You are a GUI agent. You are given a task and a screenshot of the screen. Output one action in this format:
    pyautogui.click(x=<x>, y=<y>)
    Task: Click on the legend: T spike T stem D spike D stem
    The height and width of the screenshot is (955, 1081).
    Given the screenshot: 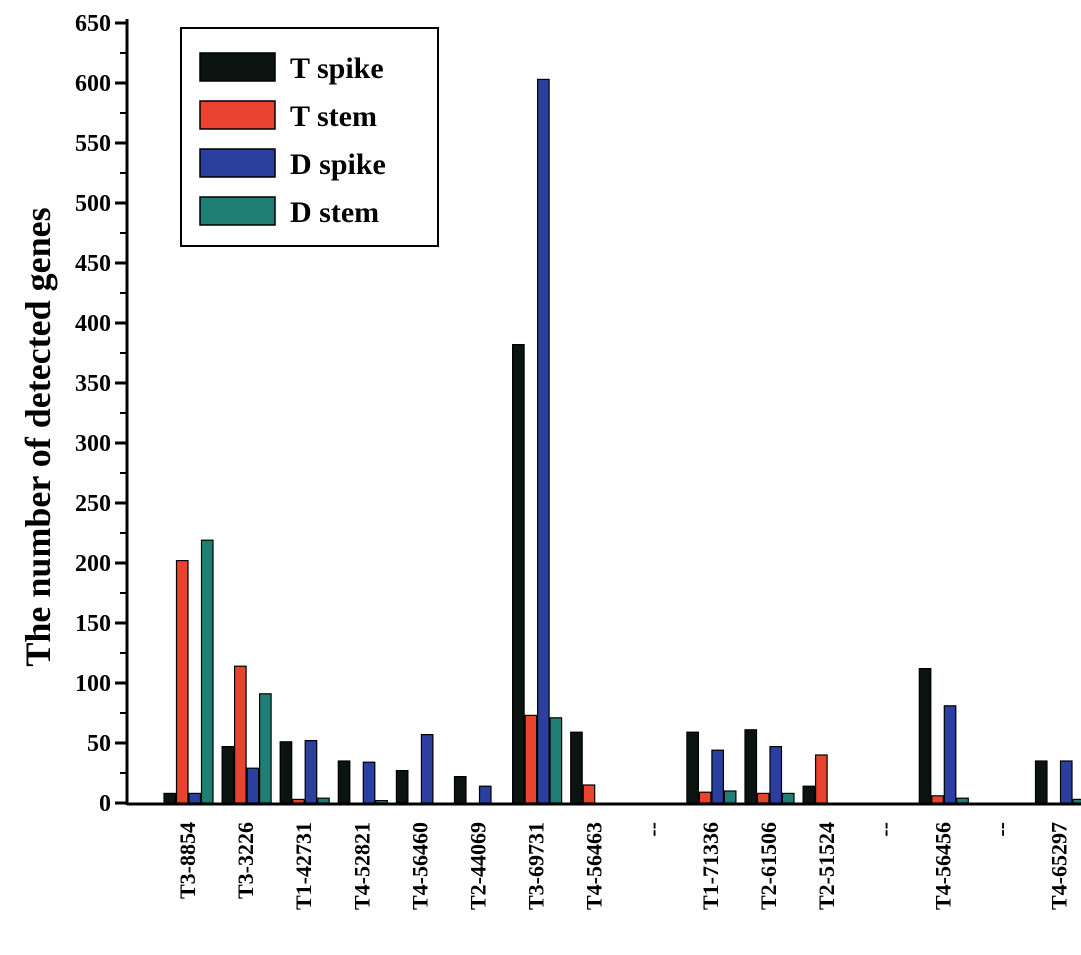 What is the action you would take?
    pyautogui.click(x=309, y=137)
    